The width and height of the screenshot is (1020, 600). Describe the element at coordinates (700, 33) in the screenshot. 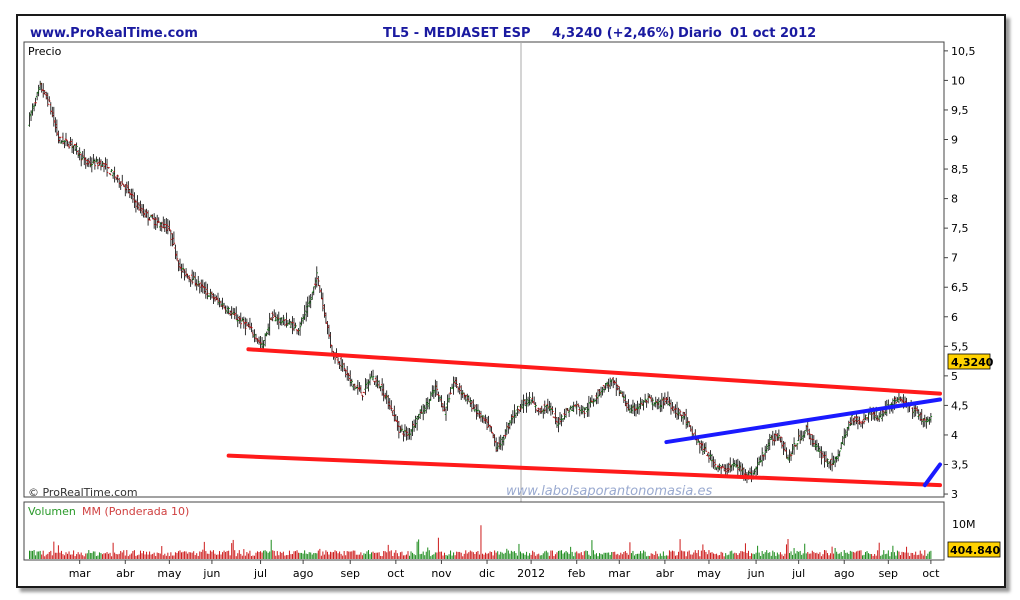

I see `period-label: Diario` at that location.